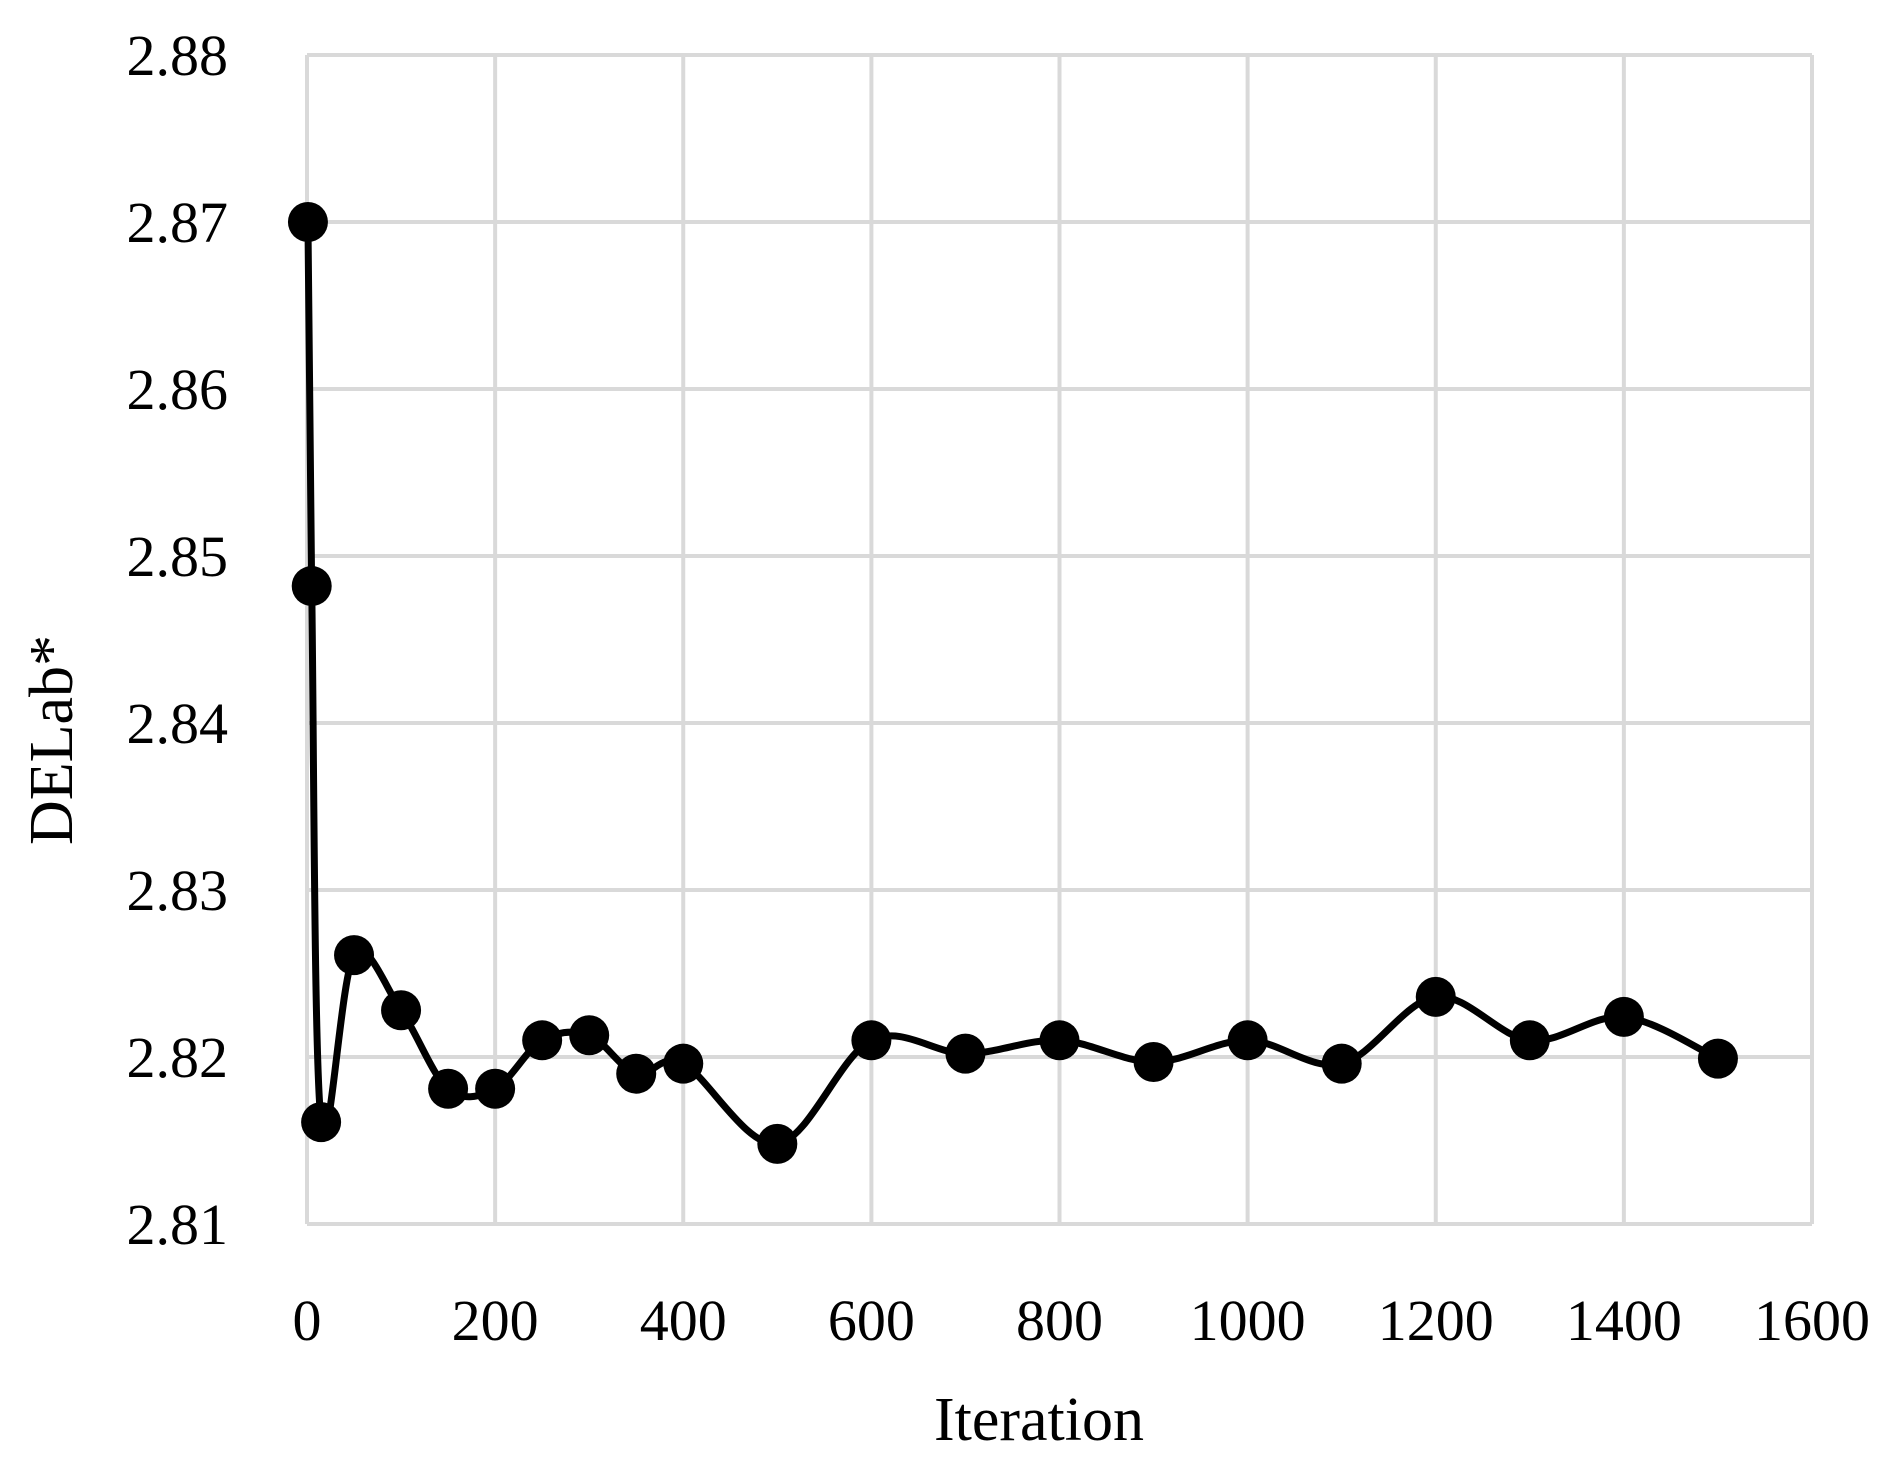  I want to click on x-axis-title: Iteration, so click(1039, 1420).